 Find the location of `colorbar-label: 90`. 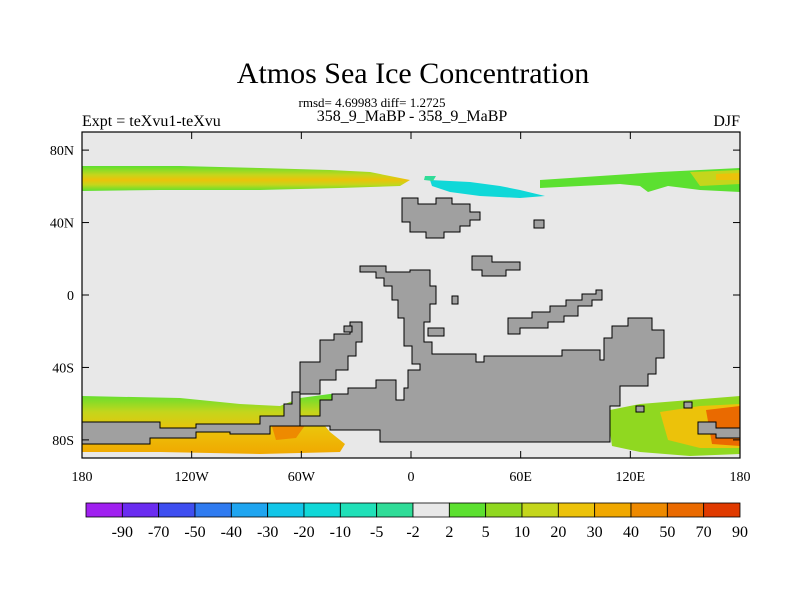

colorbar-label: 90 is located at coordinates (740, 532).